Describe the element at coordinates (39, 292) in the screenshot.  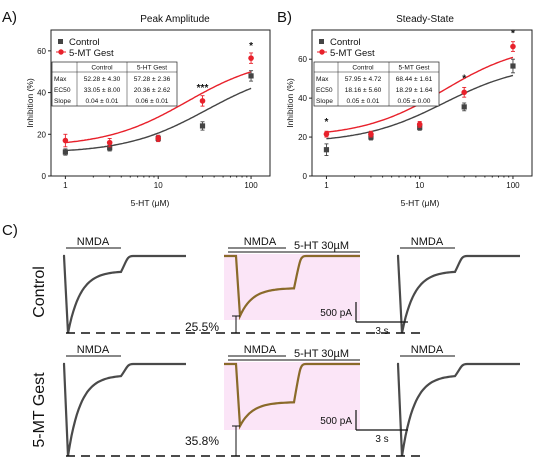
I see `row-label-control: Control` at that location.